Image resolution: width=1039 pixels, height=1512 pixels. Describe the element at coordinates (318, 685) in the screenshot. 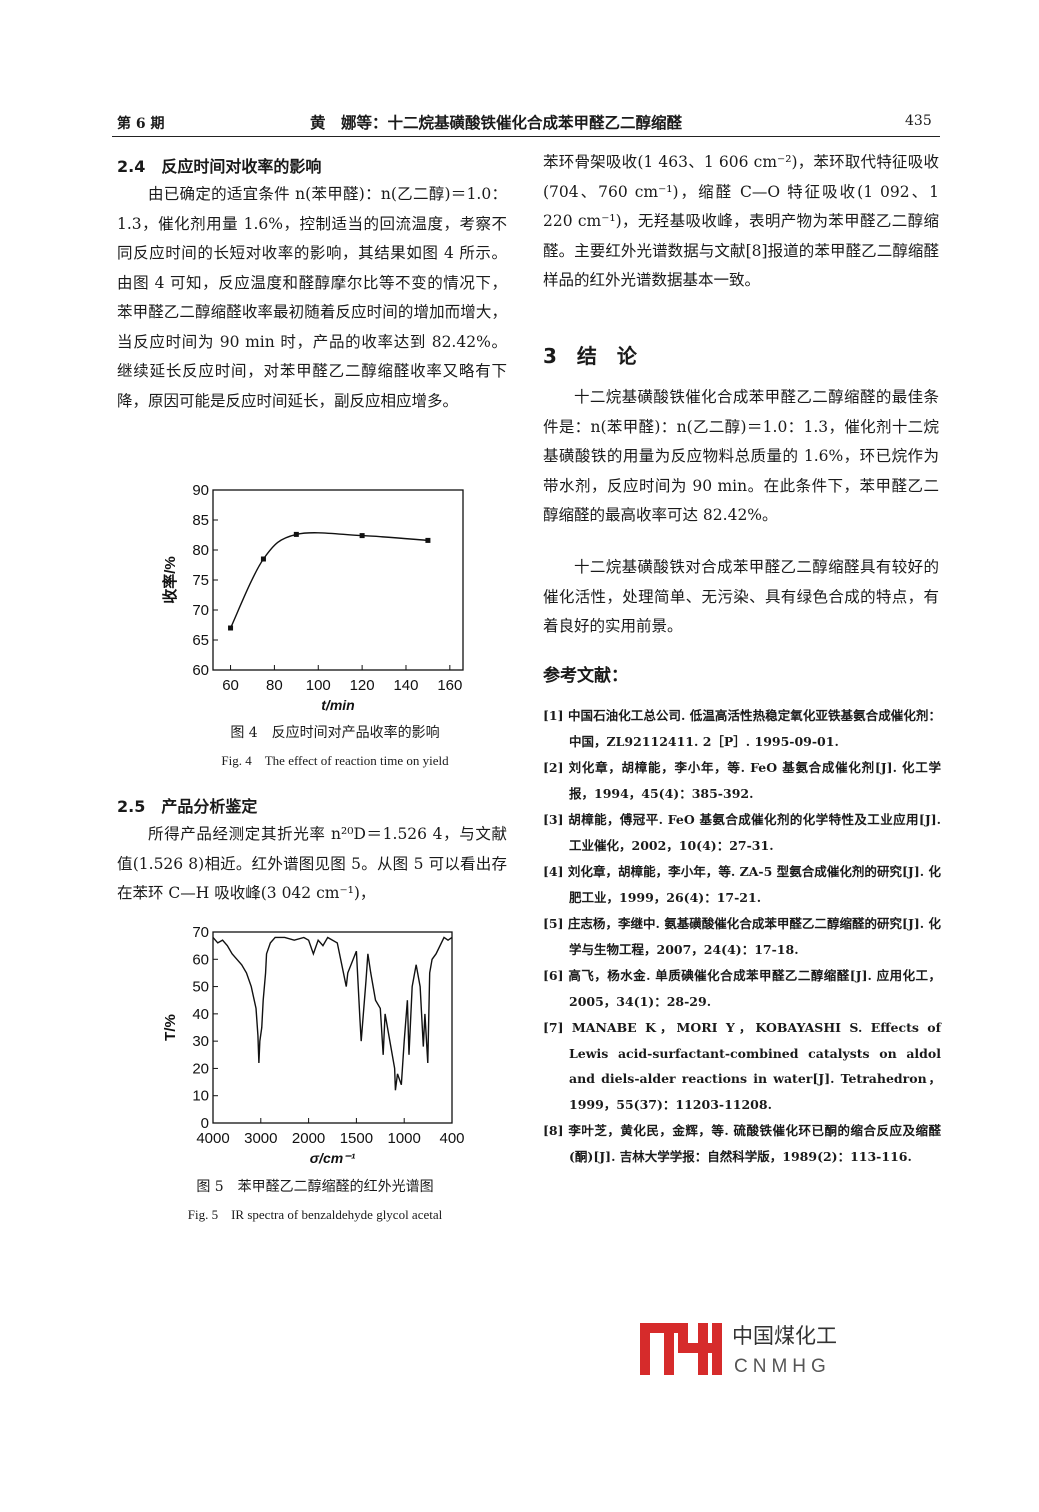

I see `x-tick-label: 100` at that location.